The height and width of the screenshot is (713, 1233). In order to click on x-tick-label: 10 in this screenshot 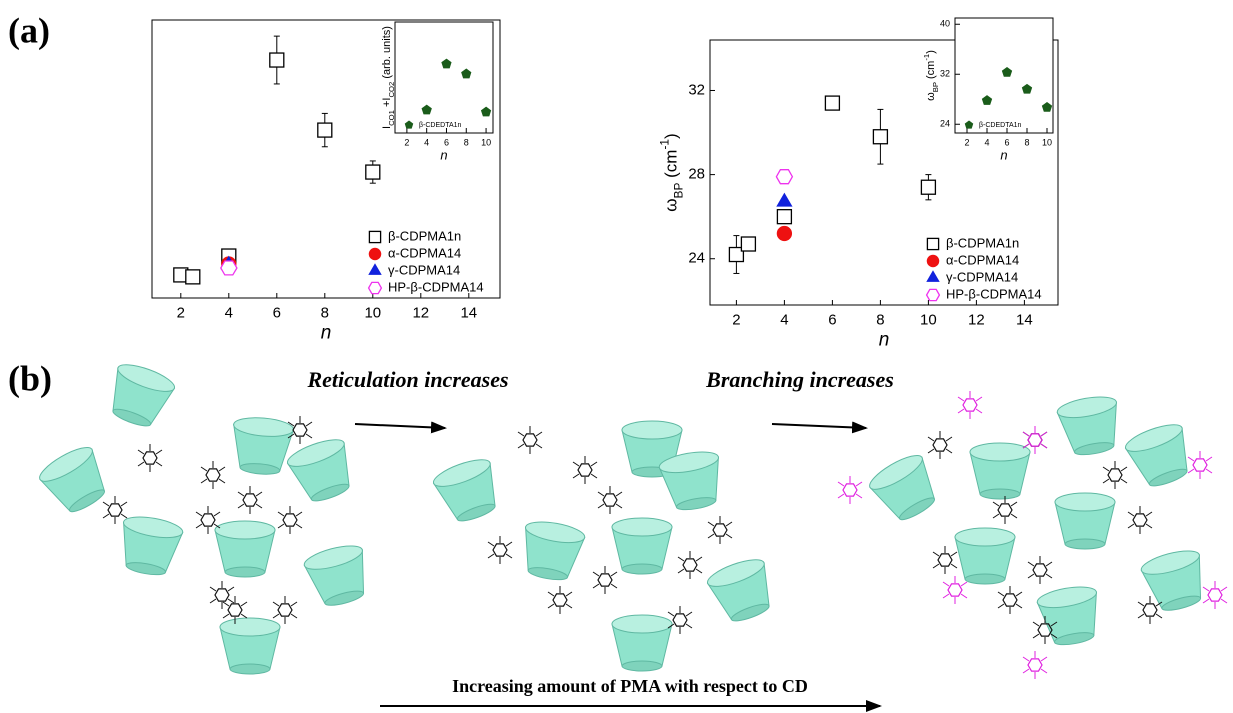, I will do `click(928, 319)`.